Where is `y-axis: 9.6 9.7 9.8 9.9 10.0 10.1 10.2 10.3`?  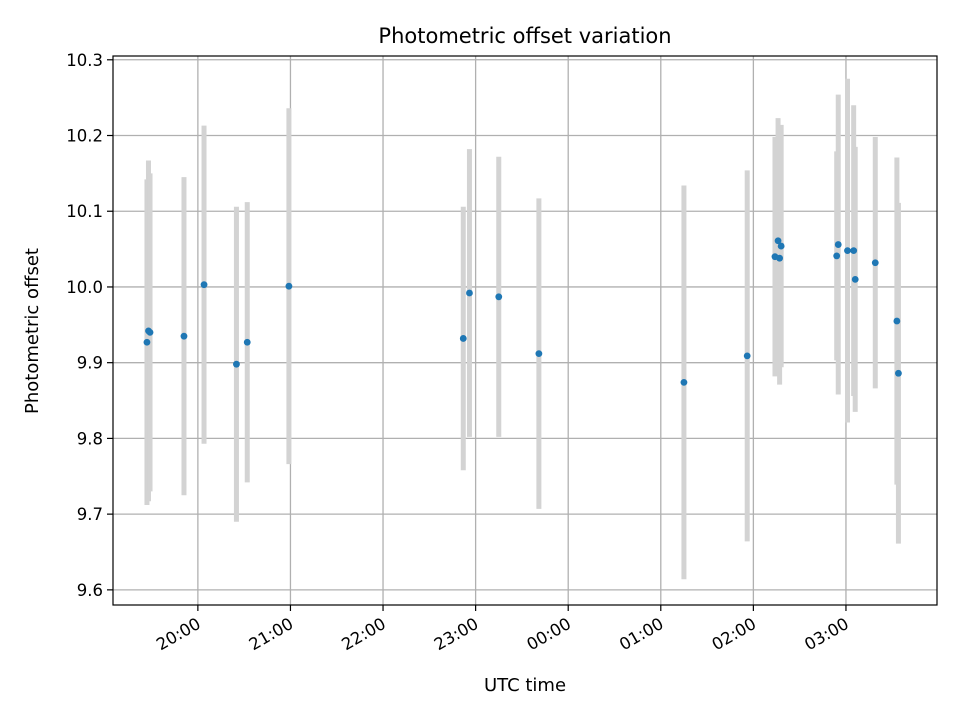
y-axis: 9.6 9.7 9.8 9.9 10.0 10.1 10.2 10.3 is located at coordinates (89, 325).